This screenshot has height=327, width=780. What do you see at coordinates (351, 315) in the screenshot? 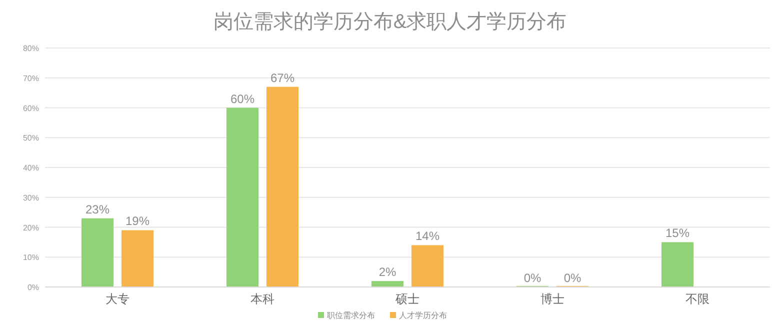
I see `legend-label: 职位需求分布` at bounding box center [351, 315].